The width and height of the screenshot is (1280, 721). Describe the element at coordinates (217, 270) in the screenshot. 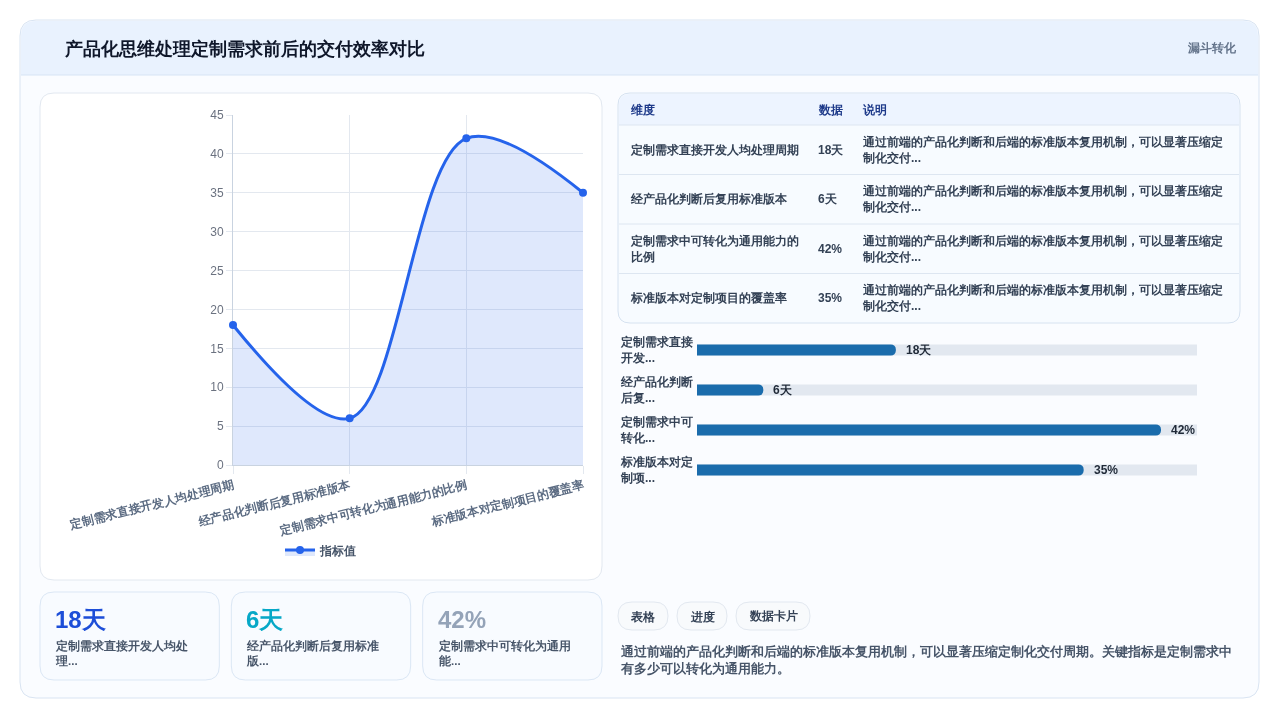

I see `y-tick-label: 25` at that location.